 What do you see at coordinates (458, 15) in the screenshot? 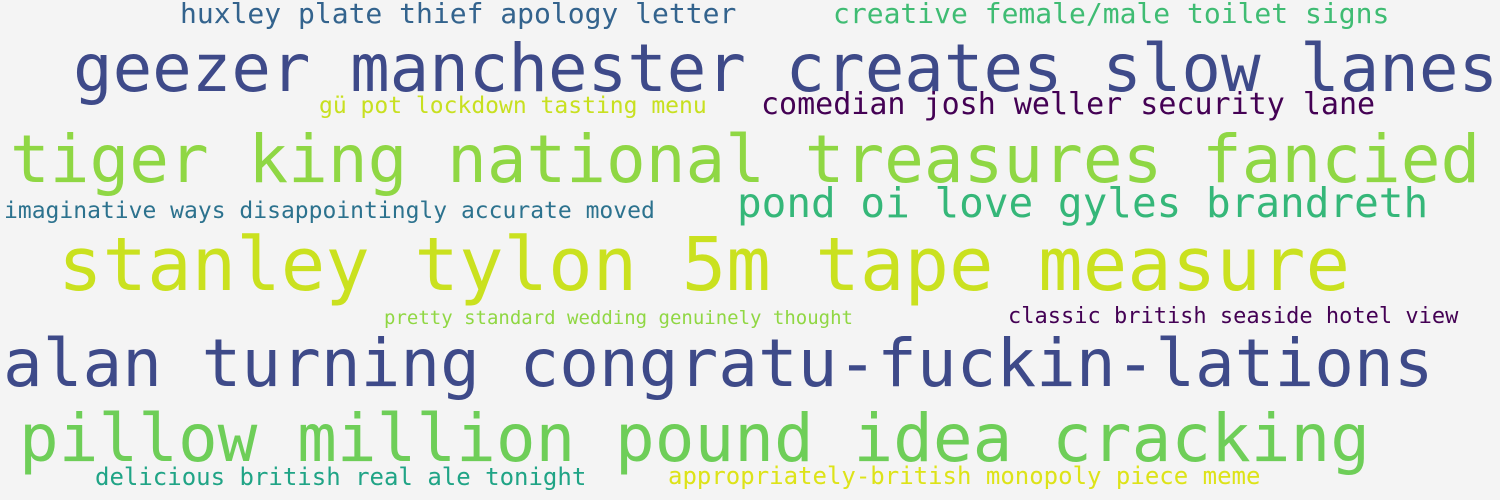
I see `phrase-huxley-plate-thief: huxley plate thief apology letter` at bounding box center [458, 15].